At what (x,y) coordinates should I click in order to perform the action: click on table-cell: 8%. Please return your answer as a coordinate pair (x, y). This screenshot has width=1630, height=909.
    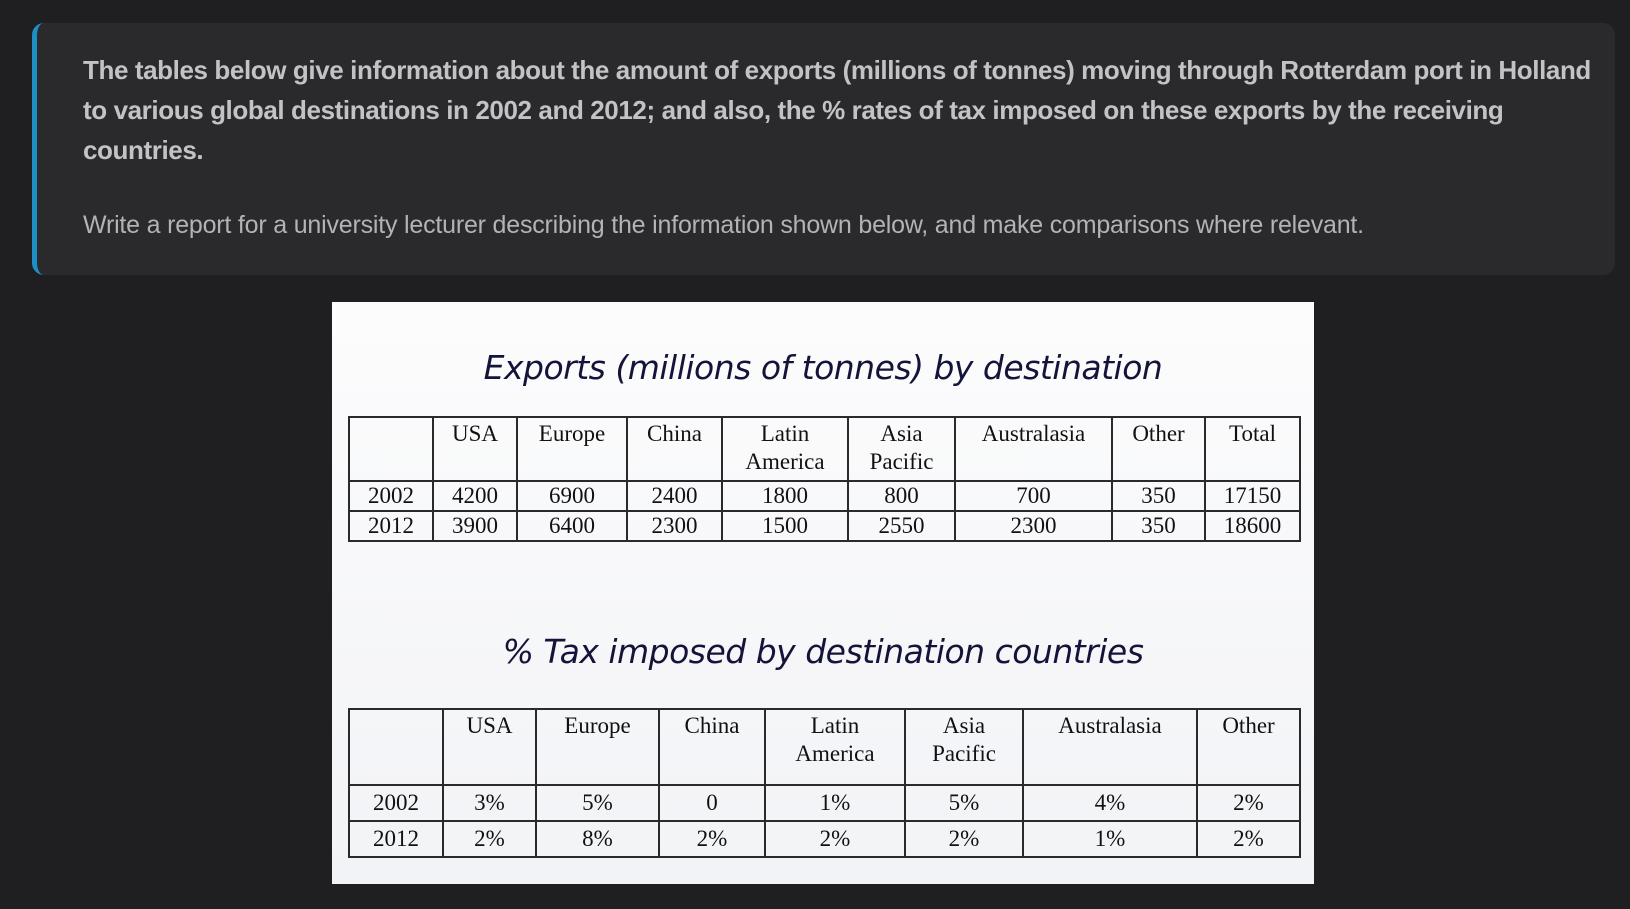
    Looking at the image, I should click on (597, 839).